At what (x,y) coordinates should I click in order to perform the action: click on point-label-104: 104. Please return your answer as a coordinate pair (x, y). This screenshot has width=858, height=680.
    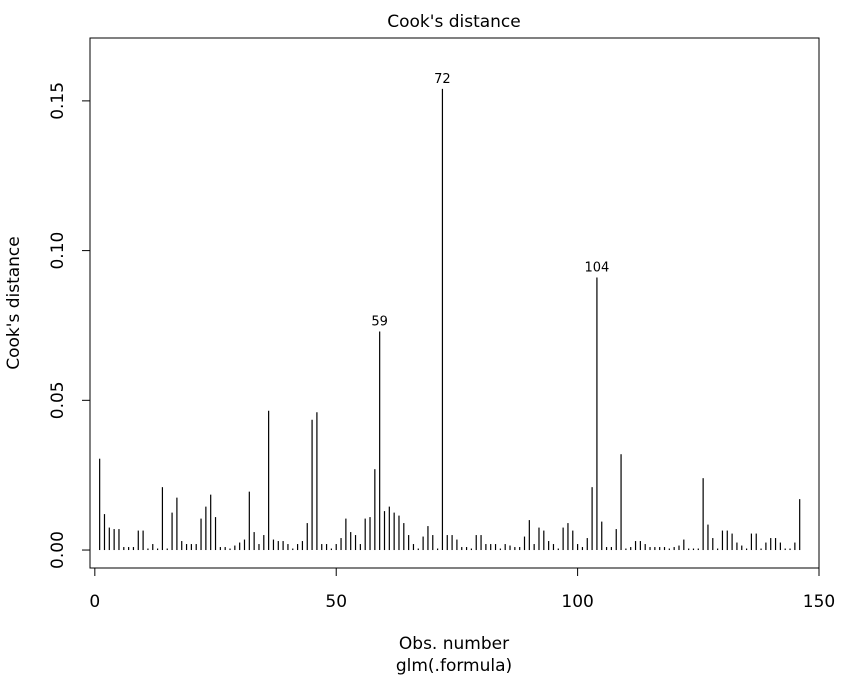
    Looking at the image, I should click on (597, 268).